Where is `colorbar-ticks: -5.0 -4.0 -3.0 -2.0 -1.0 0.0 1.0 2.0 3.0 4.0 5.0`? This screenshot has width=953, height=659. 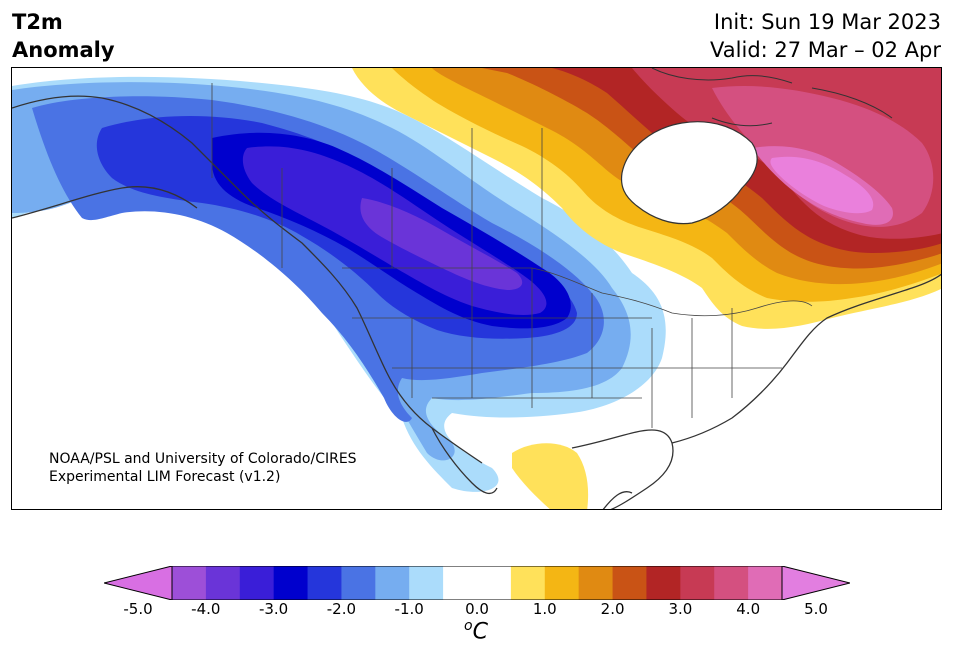
colorbar-ticks: -5.0 -4.0 -3.0 -2.0 -1.0 0.0 1.0 2.0 3.0 4.0 5.0 is located at coordinates (476, 610).